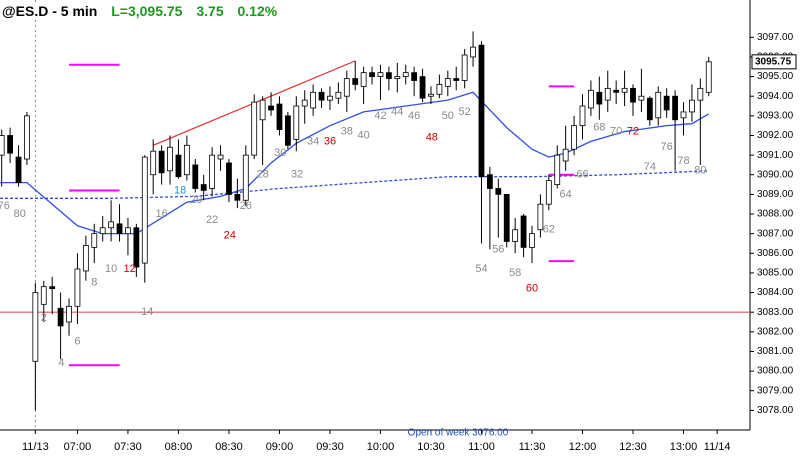 Image resolution: width=800 pixels, height=457 pixels. What do you see at coordinates (498, 249) in the screenshot?
I see `bar-count-label: 56` at bounding box center [498, 249].